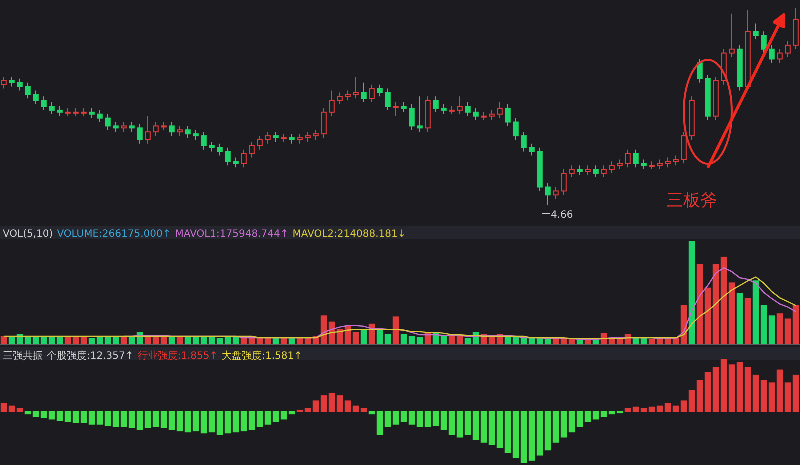  What do you see at coordinates (692, 201) in the screenshot?
I see `annotation: 三板斧` at bounding box center [692, 201].